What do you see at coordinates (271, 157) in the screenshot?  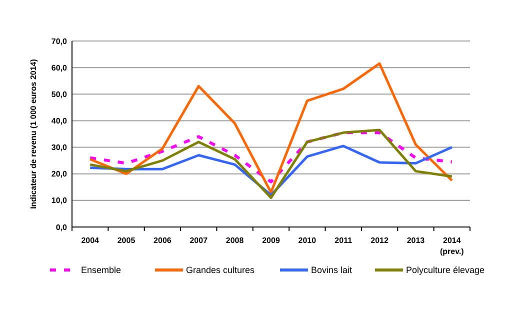 I see `line-series` at bounding box center [271, 157].